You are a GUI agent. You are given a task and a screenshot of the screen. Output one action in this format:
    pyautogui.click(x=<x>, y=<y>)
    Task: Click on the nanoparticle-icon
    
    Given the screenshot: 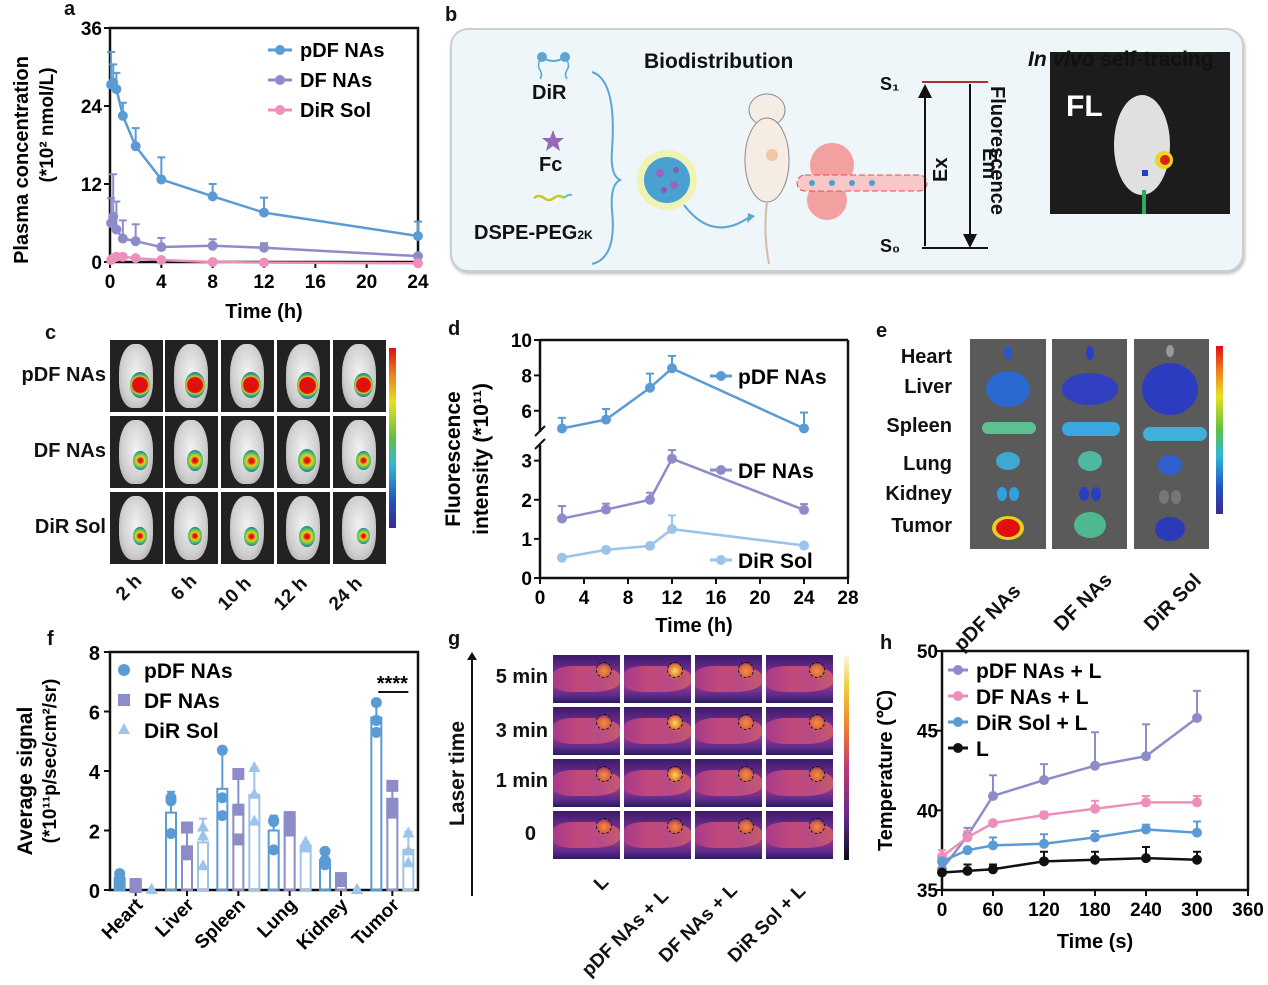 What is the action you would take?
    pyautogui.click(x=667, y=180)
    